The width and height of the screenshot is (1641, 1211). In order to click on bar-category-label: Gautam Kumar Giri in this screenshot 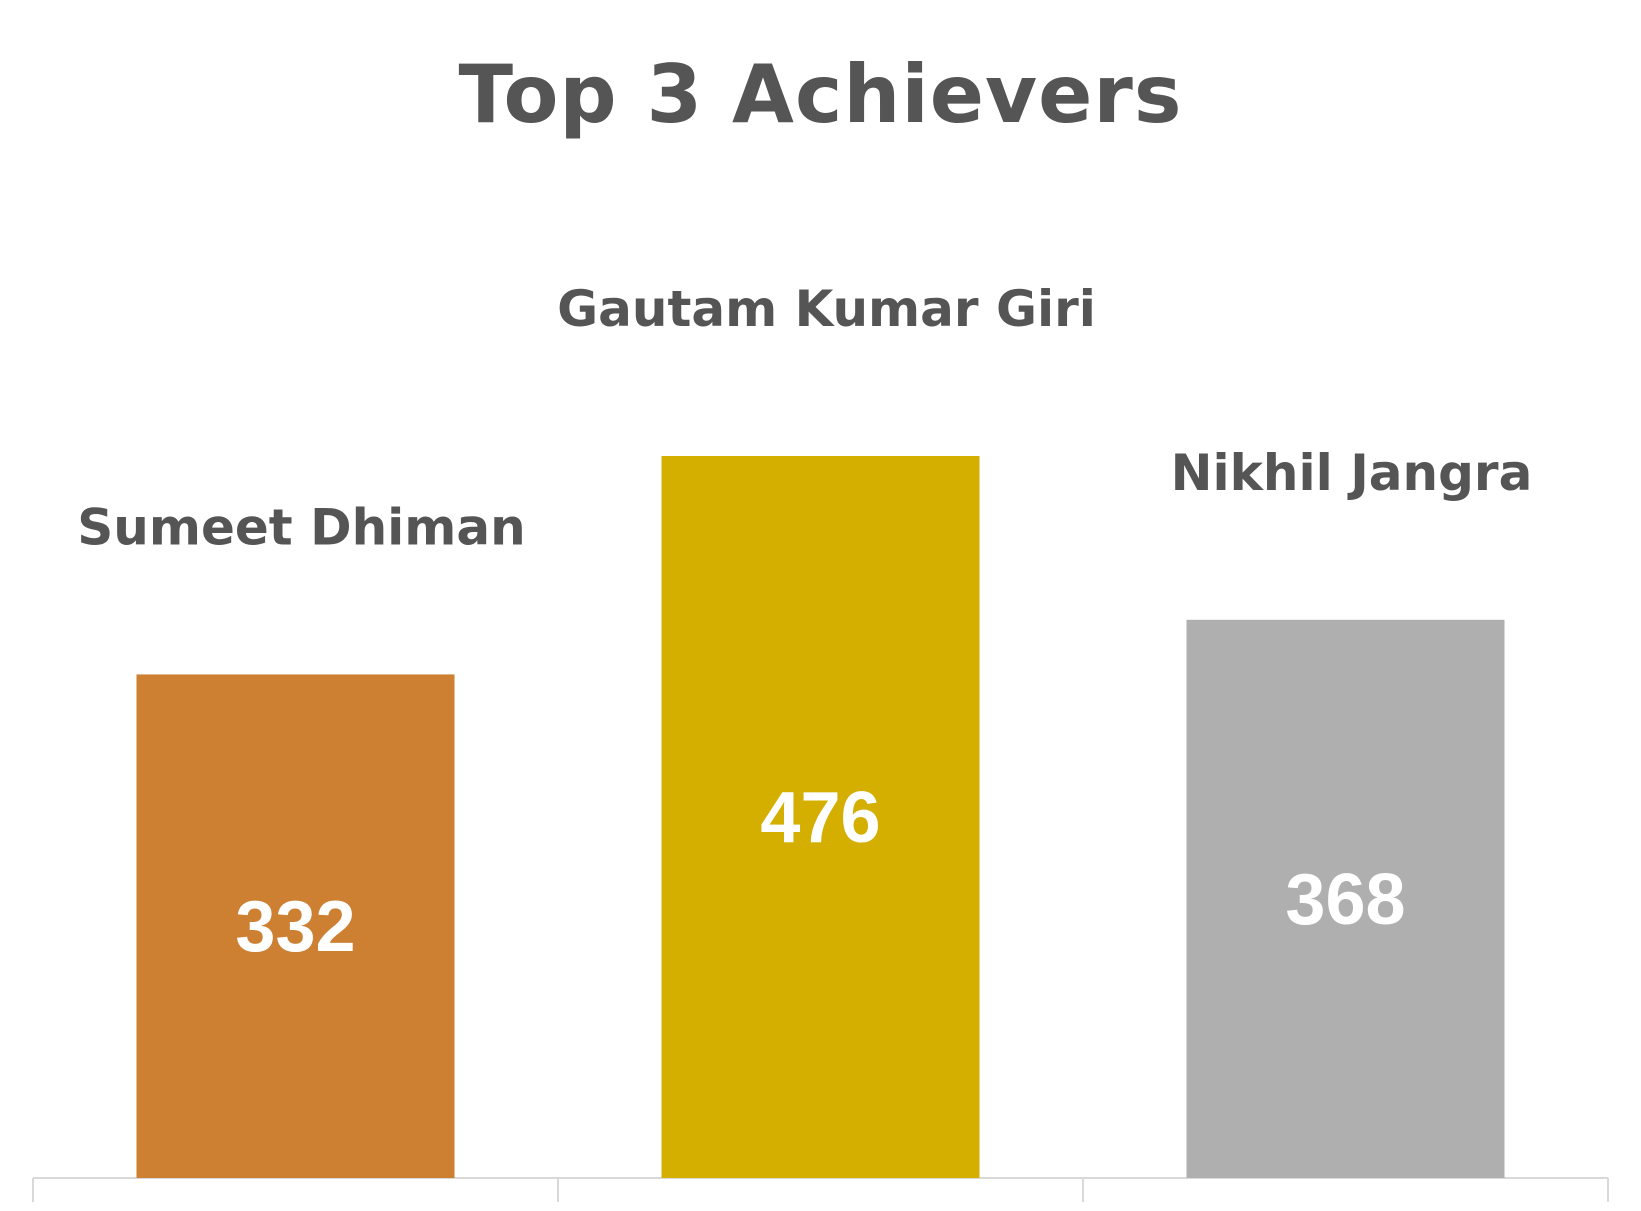, I will do `click(826, 309)`.